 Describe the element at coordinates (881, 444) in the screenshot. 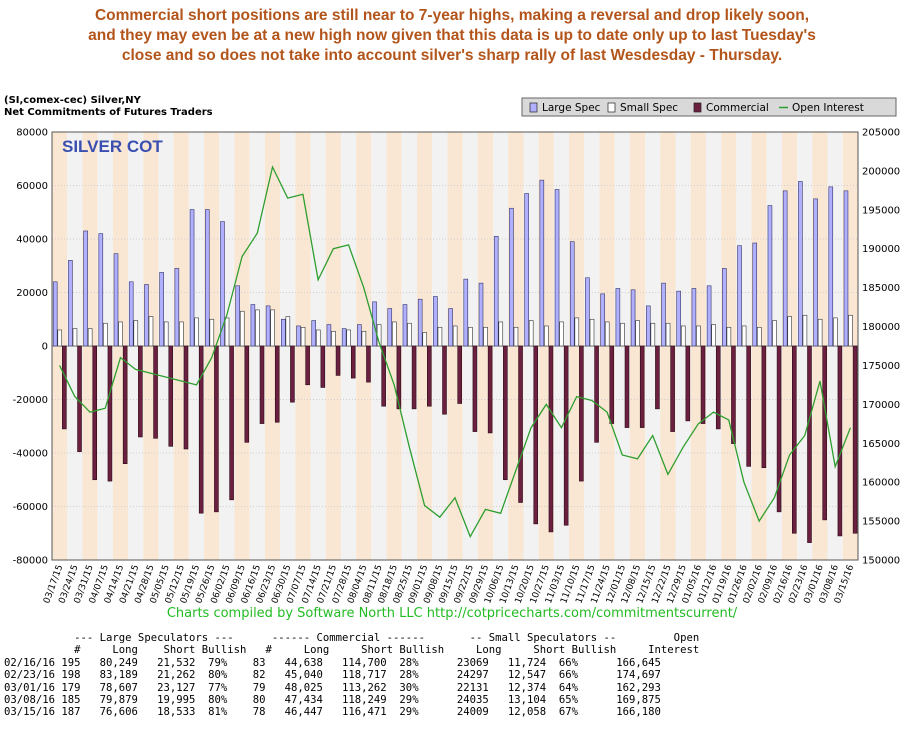

I see `y2-tick-label: 165000` at that location.